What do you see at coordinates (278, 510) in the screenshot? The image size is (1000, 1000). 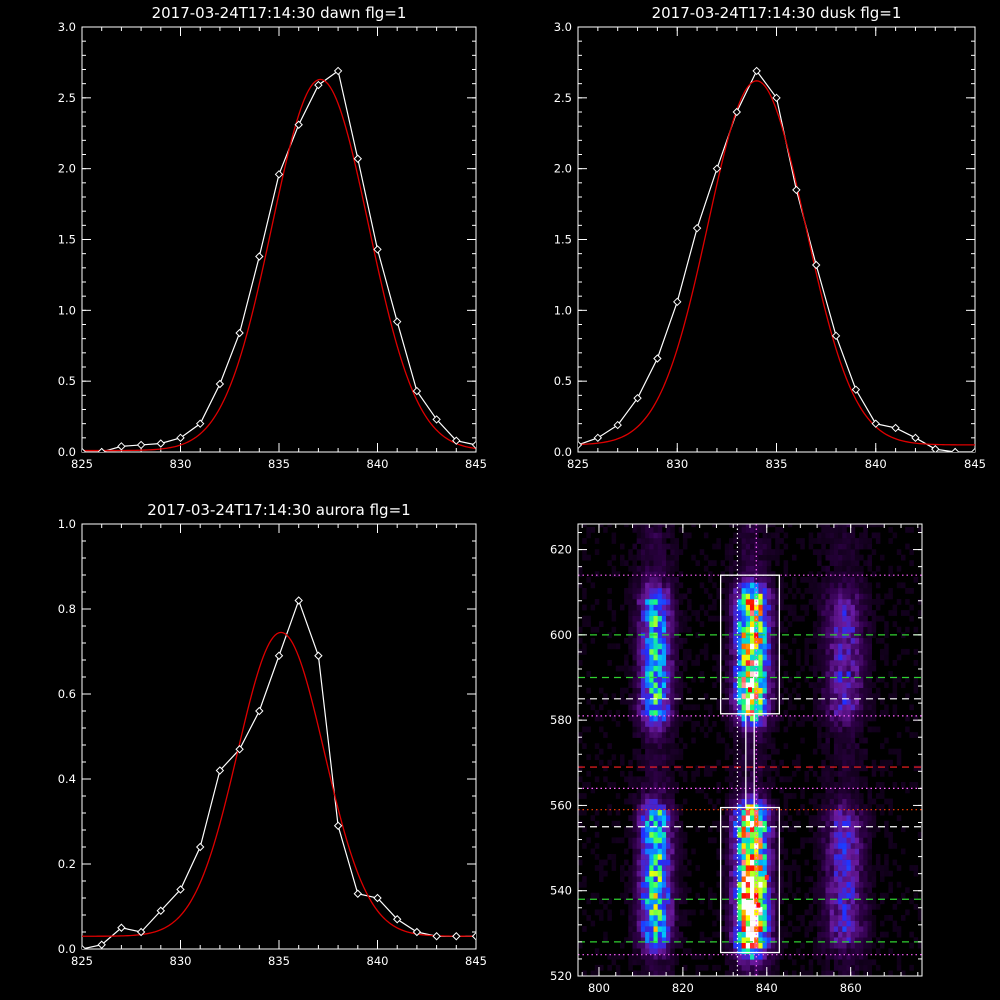 I see `chart-title: 2017-03-24T17:14:30 aurora flg=1` at bounding box center [278, 510].